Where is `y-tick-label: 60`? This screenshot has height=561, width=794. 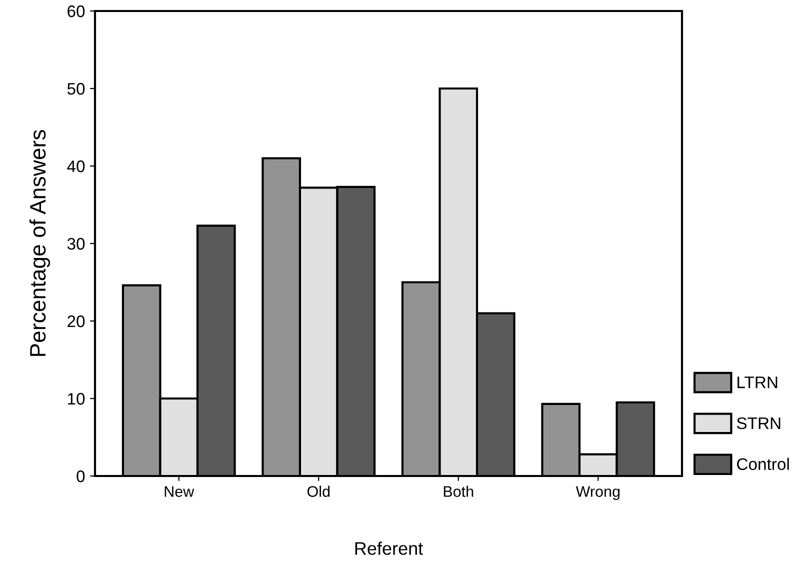
y-tick-label: 60 is located at coordinates (76, 11).